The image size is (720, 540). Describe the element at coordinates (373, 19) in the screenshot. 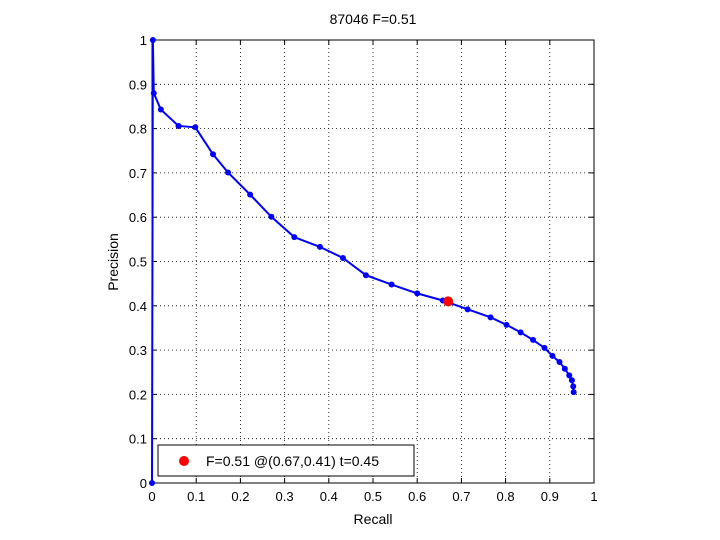

I see `chart-title: 87046 F=0.51` at that location.